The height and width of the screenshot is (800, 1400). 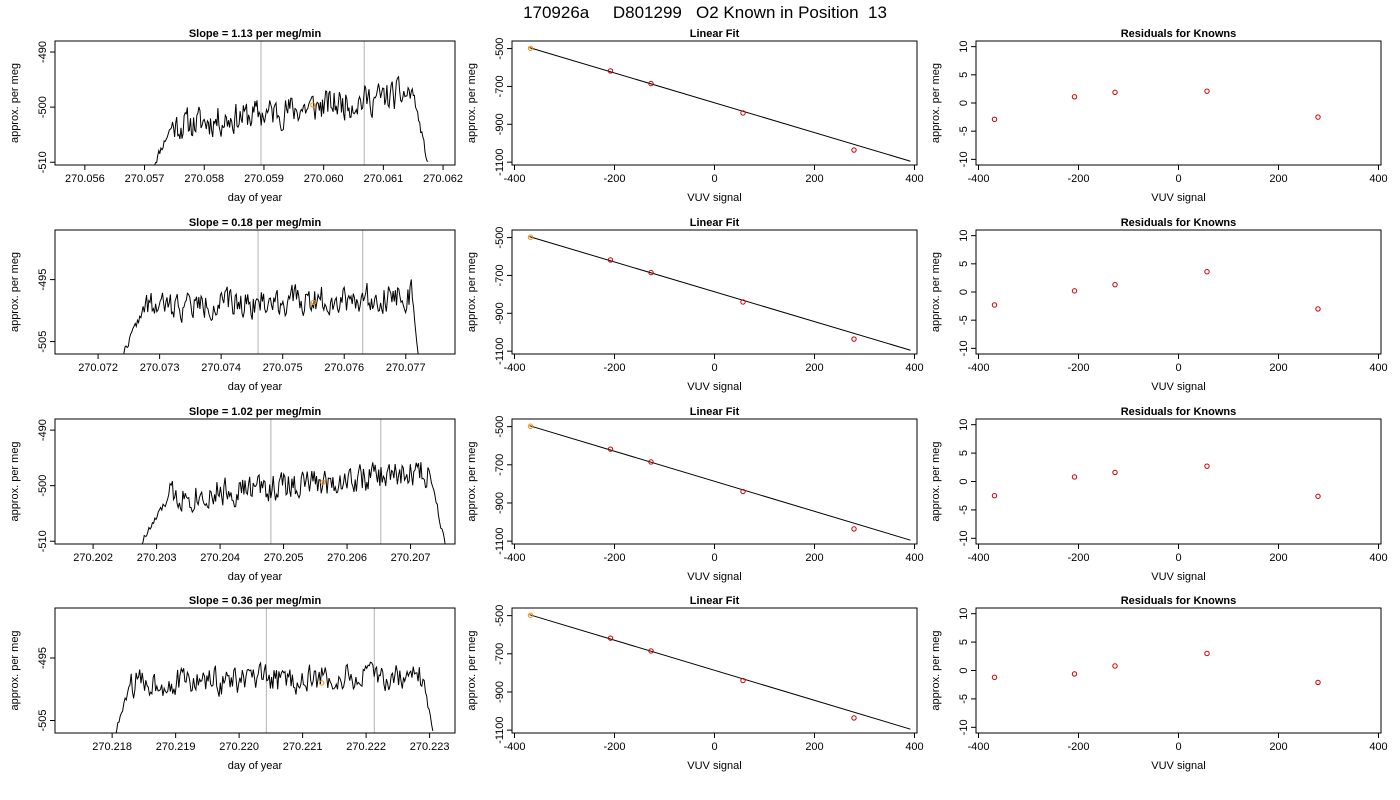 What do you see at coordinates (255, 412) in the screenshot?
I see `panel-title: Slope = 1.02 per meg/min` at bounding box center [255, 412].